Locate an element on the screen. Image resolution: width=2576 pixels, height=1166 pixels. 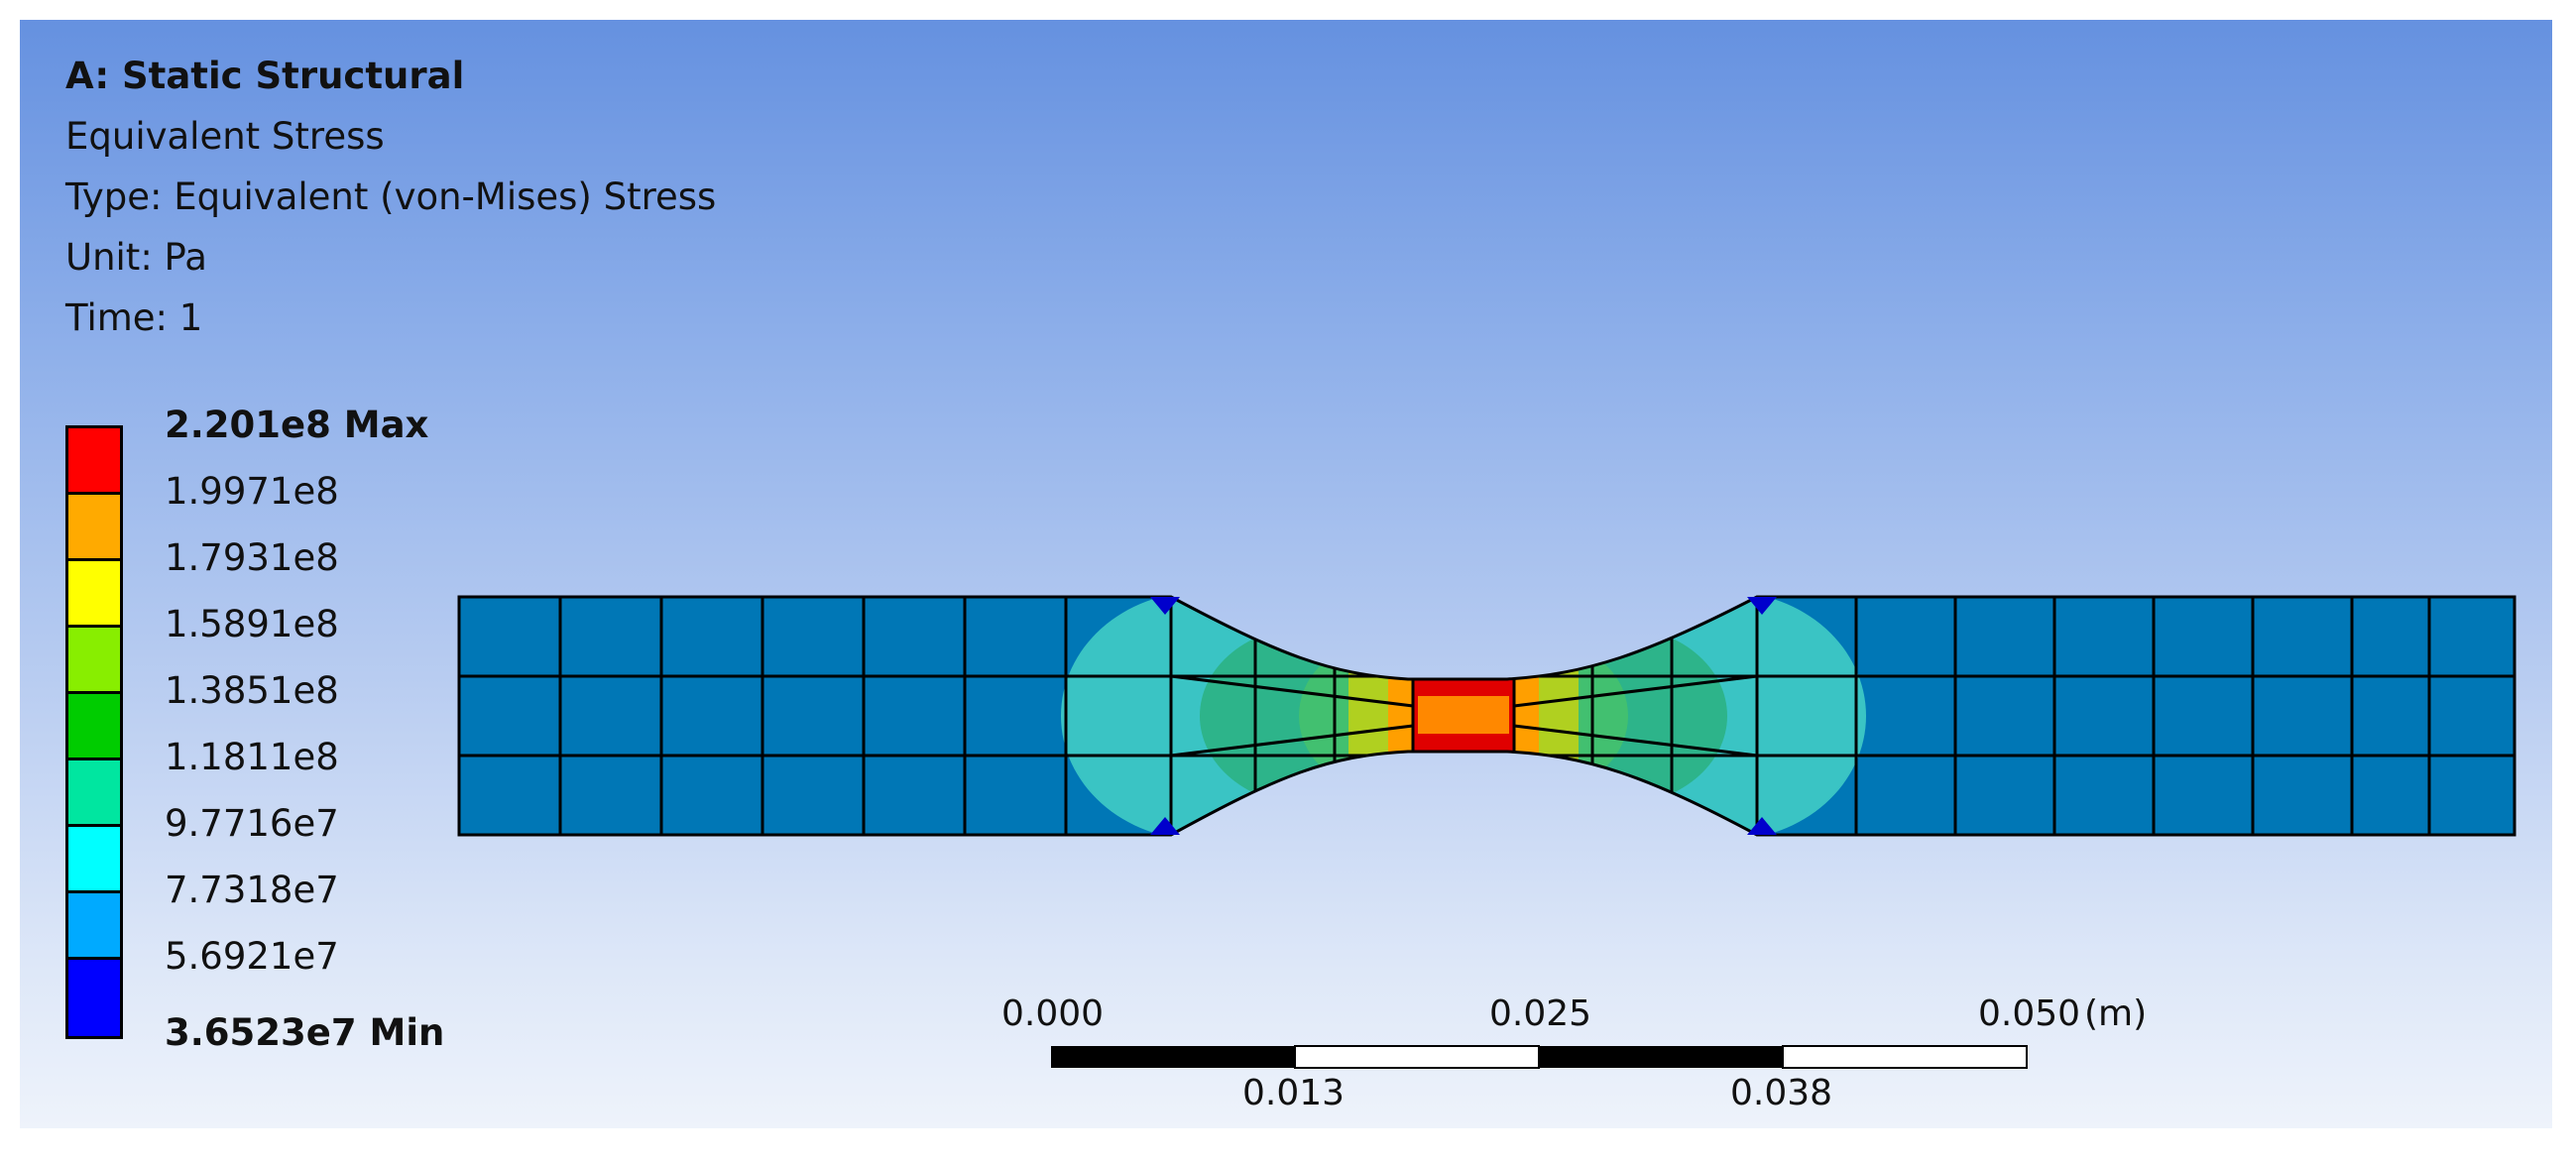
scale-bar-graphic is located at coordinates (1539, 1057).